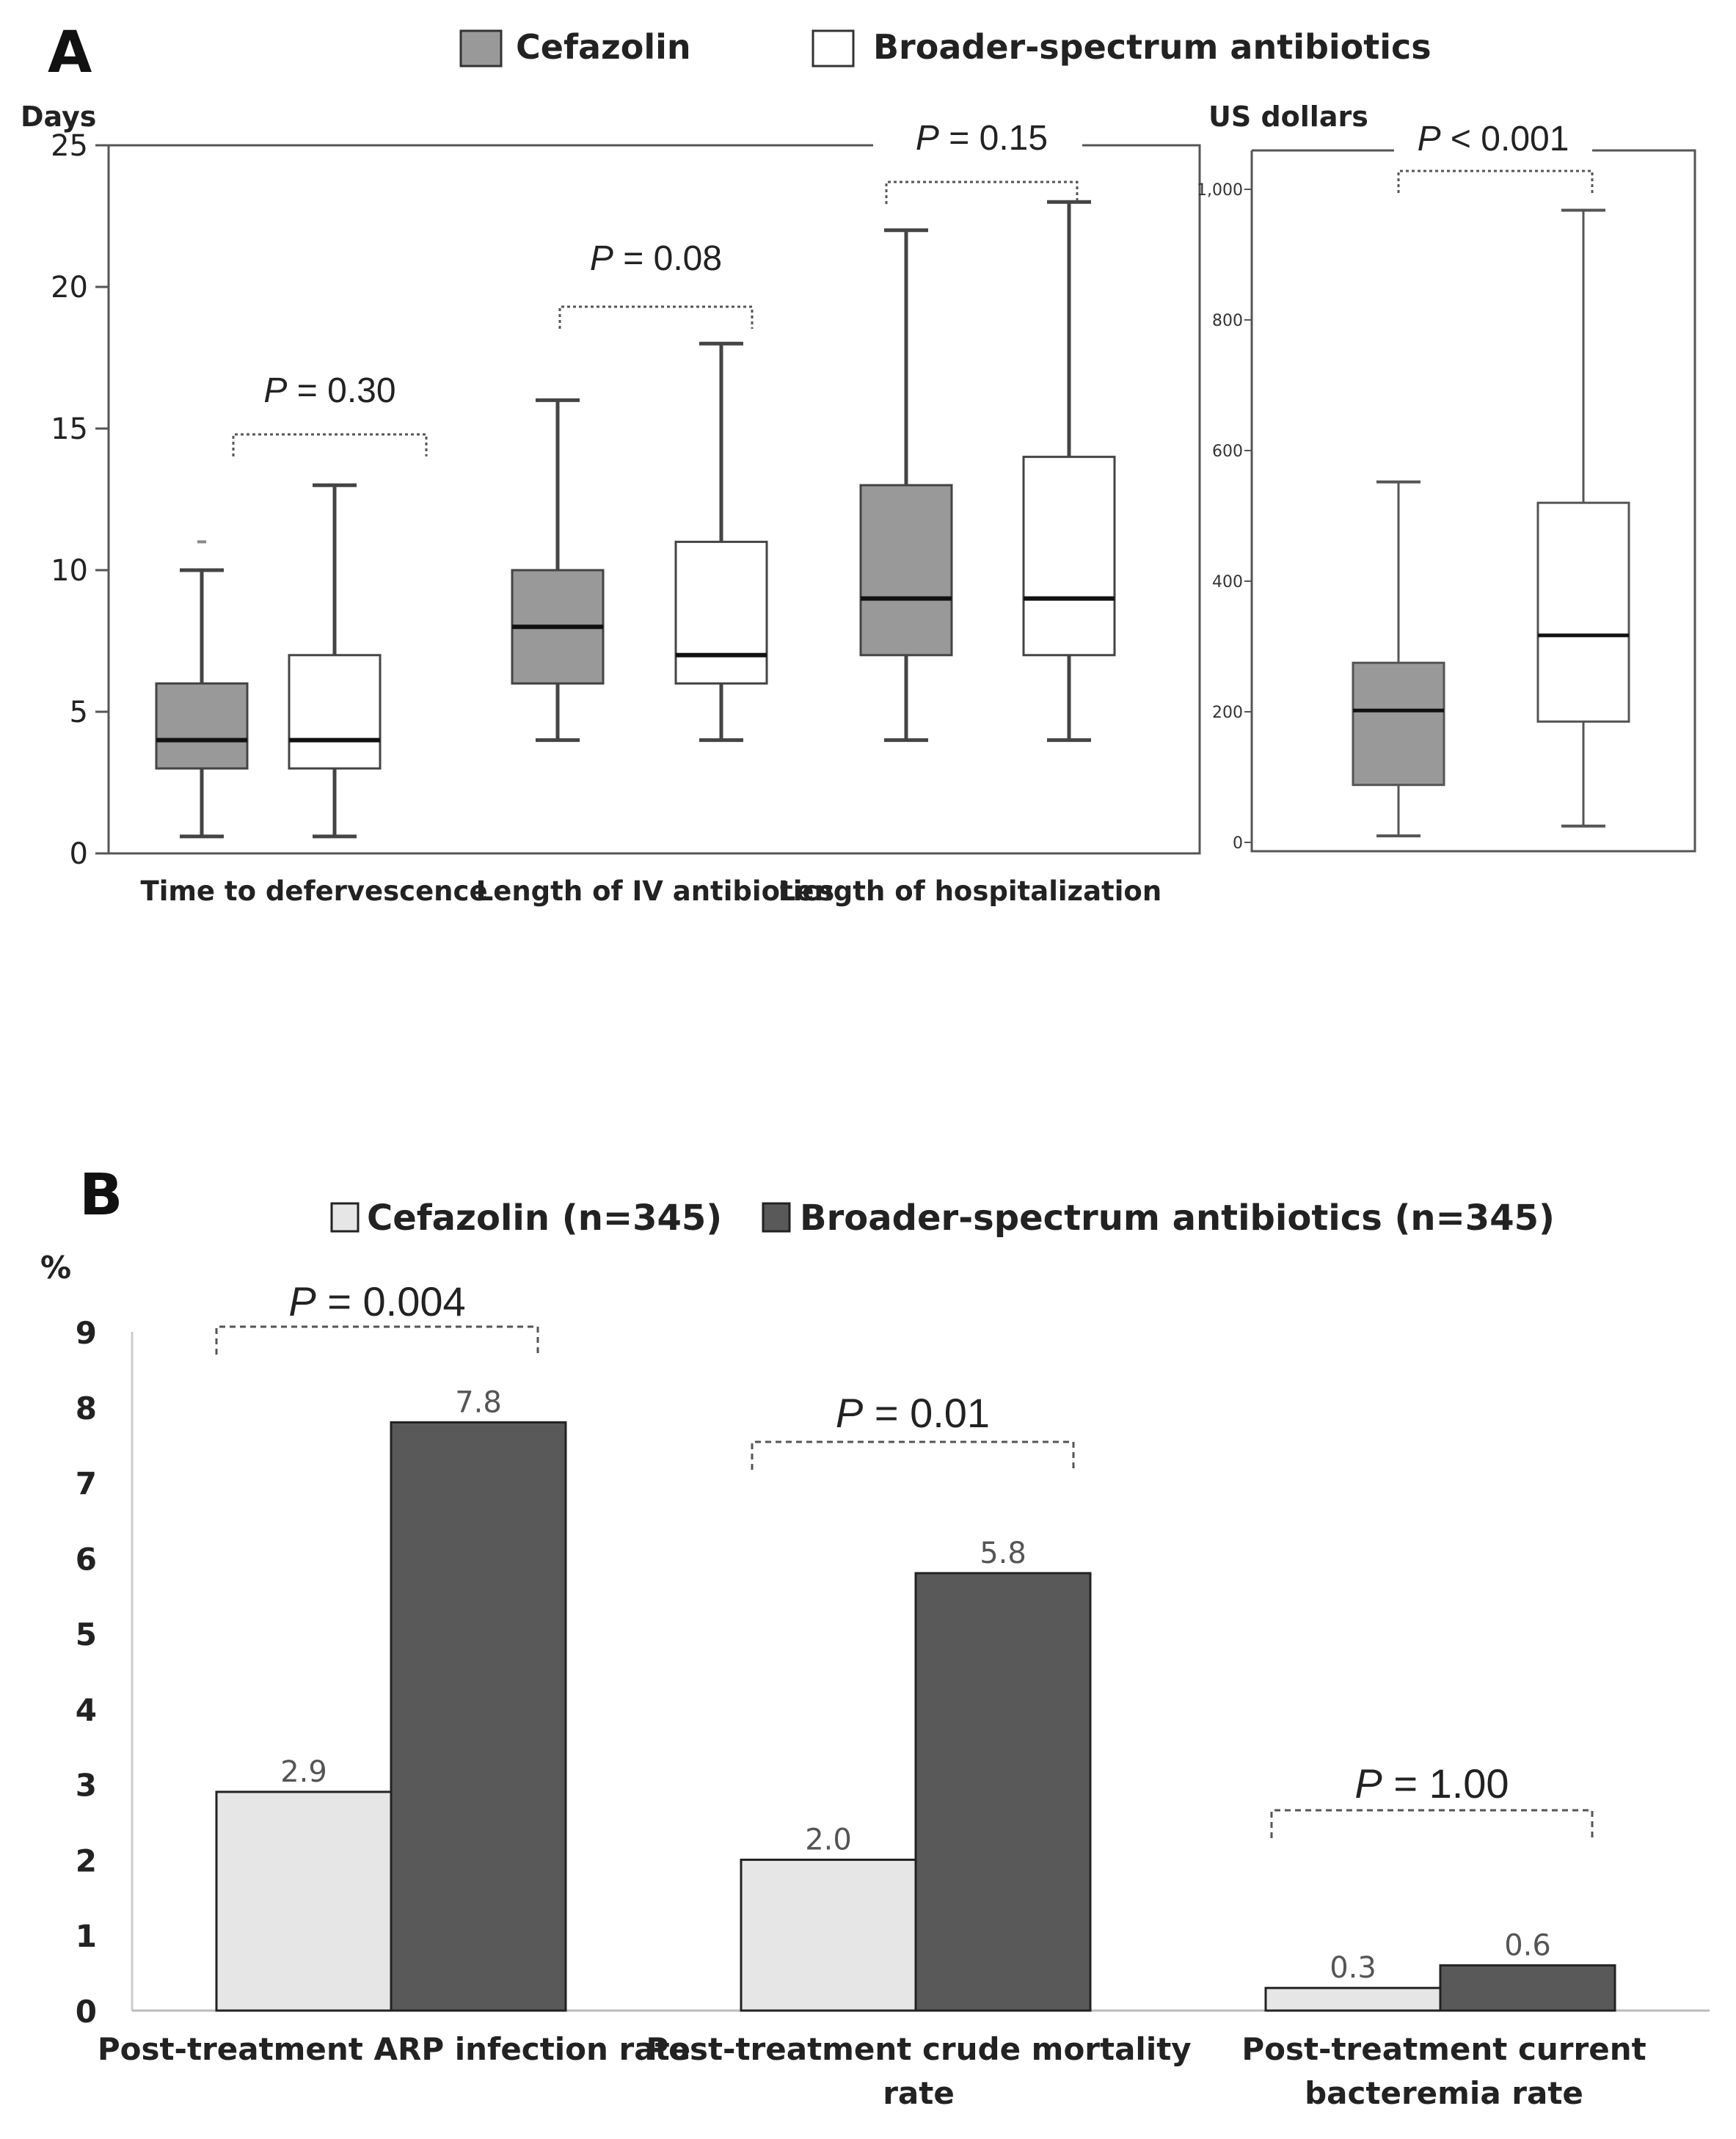 This screenshot has height=2139, width=1736. Describe the element at coordinates (86, 1710) in the screenshot. I see `y-tick-label: 4` at that location.